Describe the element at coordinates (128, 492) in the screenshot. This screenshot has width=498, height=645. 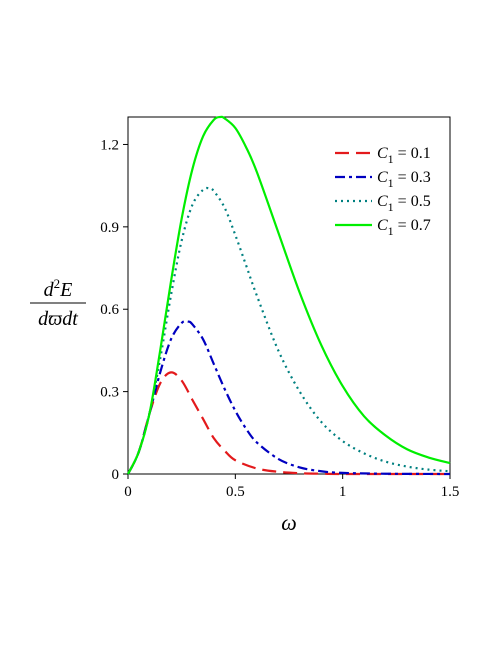
I see `x-tick-label-0: 0` at that location.